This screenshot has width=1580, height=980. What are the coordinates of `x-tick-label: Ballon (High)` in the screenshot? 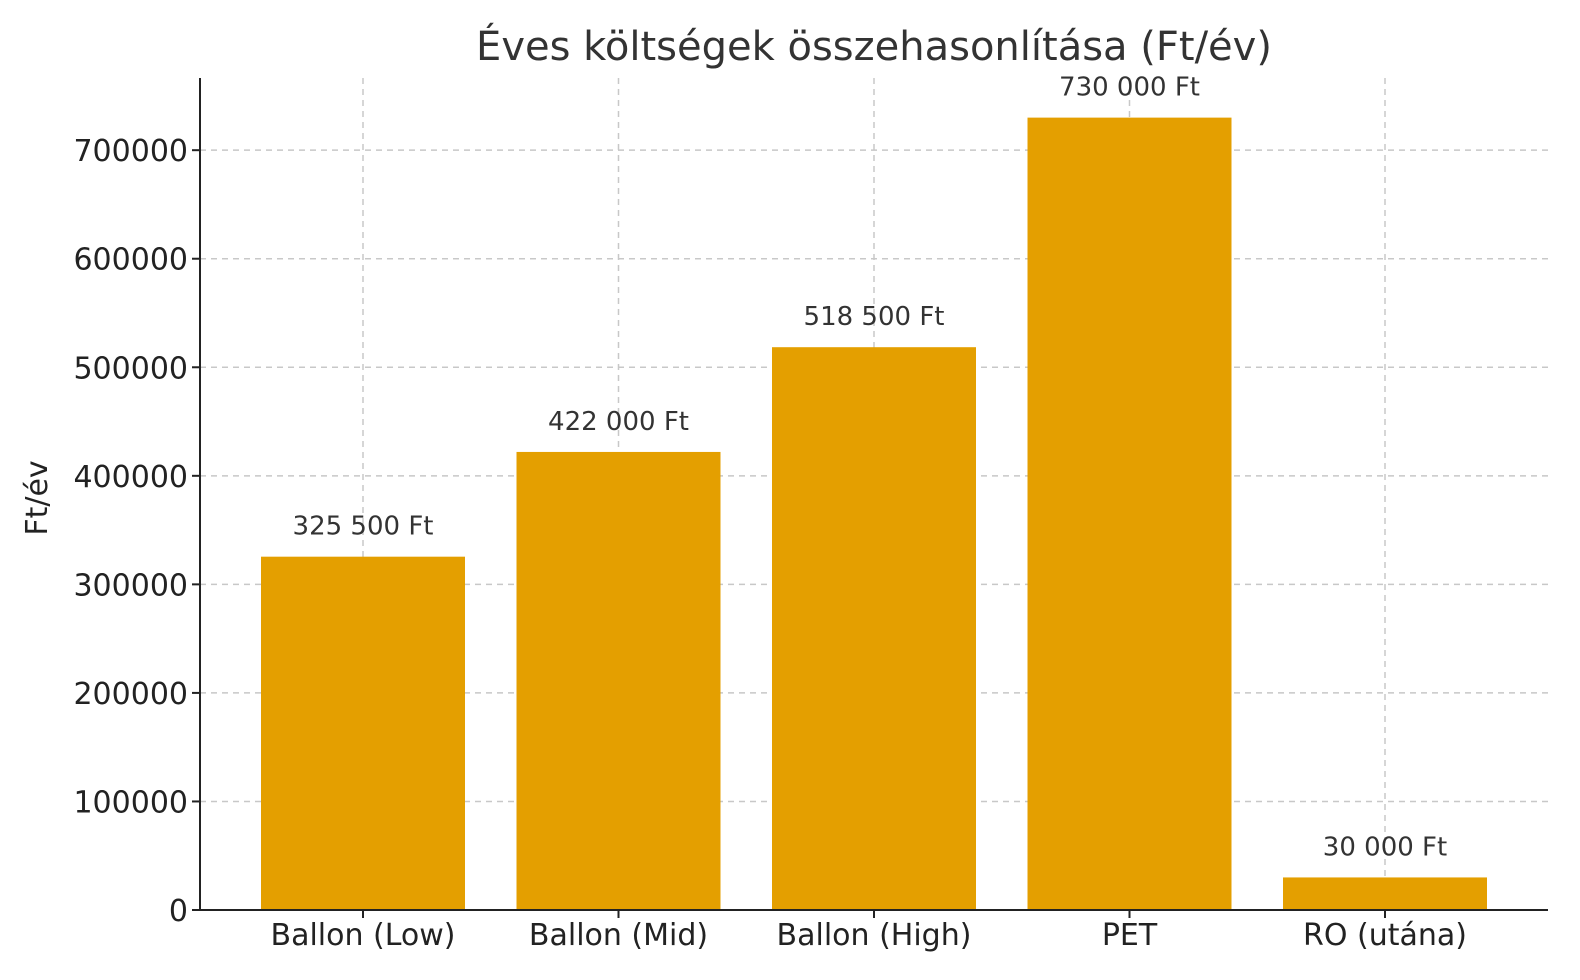 It's located at (874, 935).